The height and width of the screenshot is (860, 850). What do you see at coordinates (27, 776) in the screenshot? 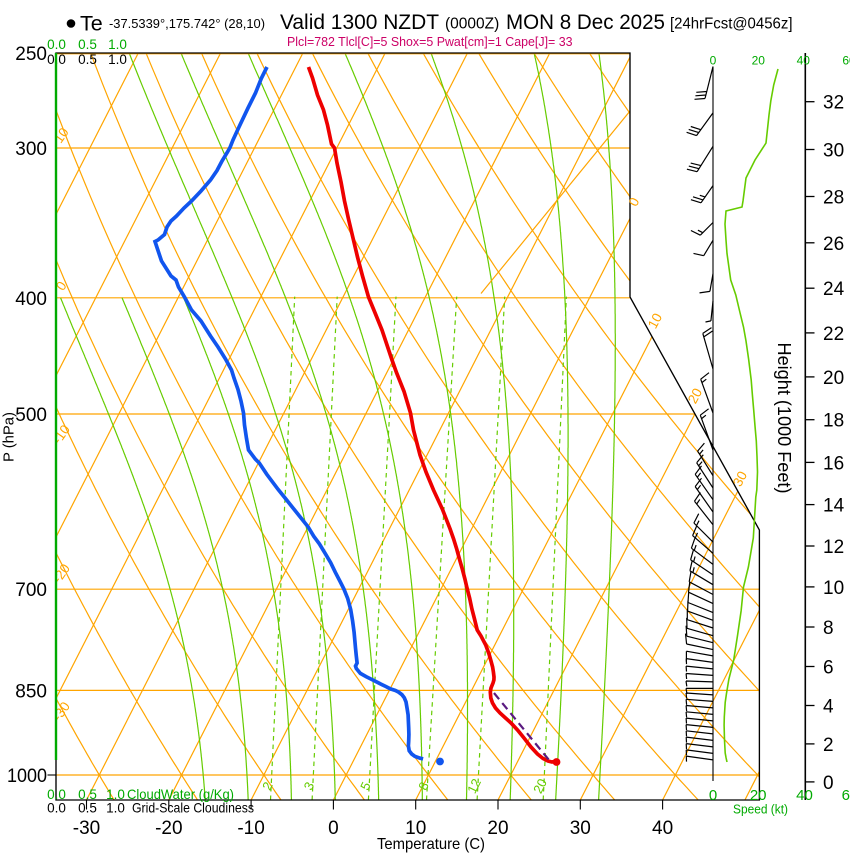
I see `svg-text: 1000` at bounding box center [27, 776].